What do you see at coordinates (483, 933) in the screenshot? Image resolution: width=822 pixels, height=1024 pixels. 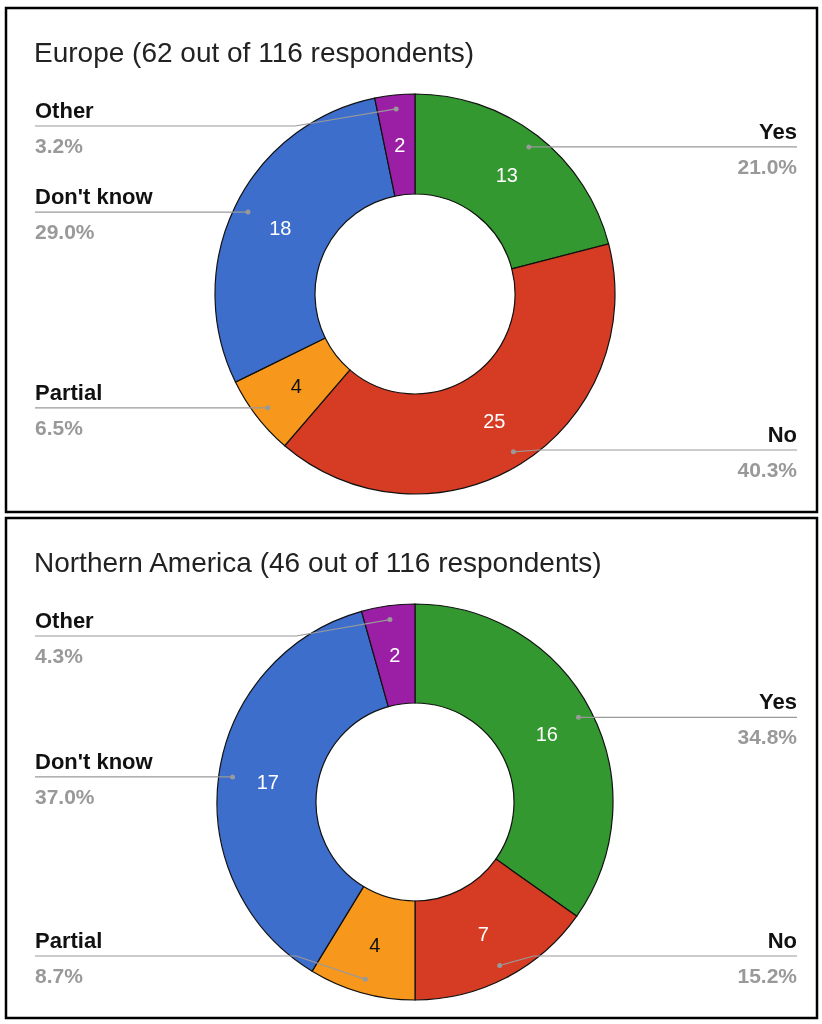 I see `data-label: 7` at bounding box center [483, 933].